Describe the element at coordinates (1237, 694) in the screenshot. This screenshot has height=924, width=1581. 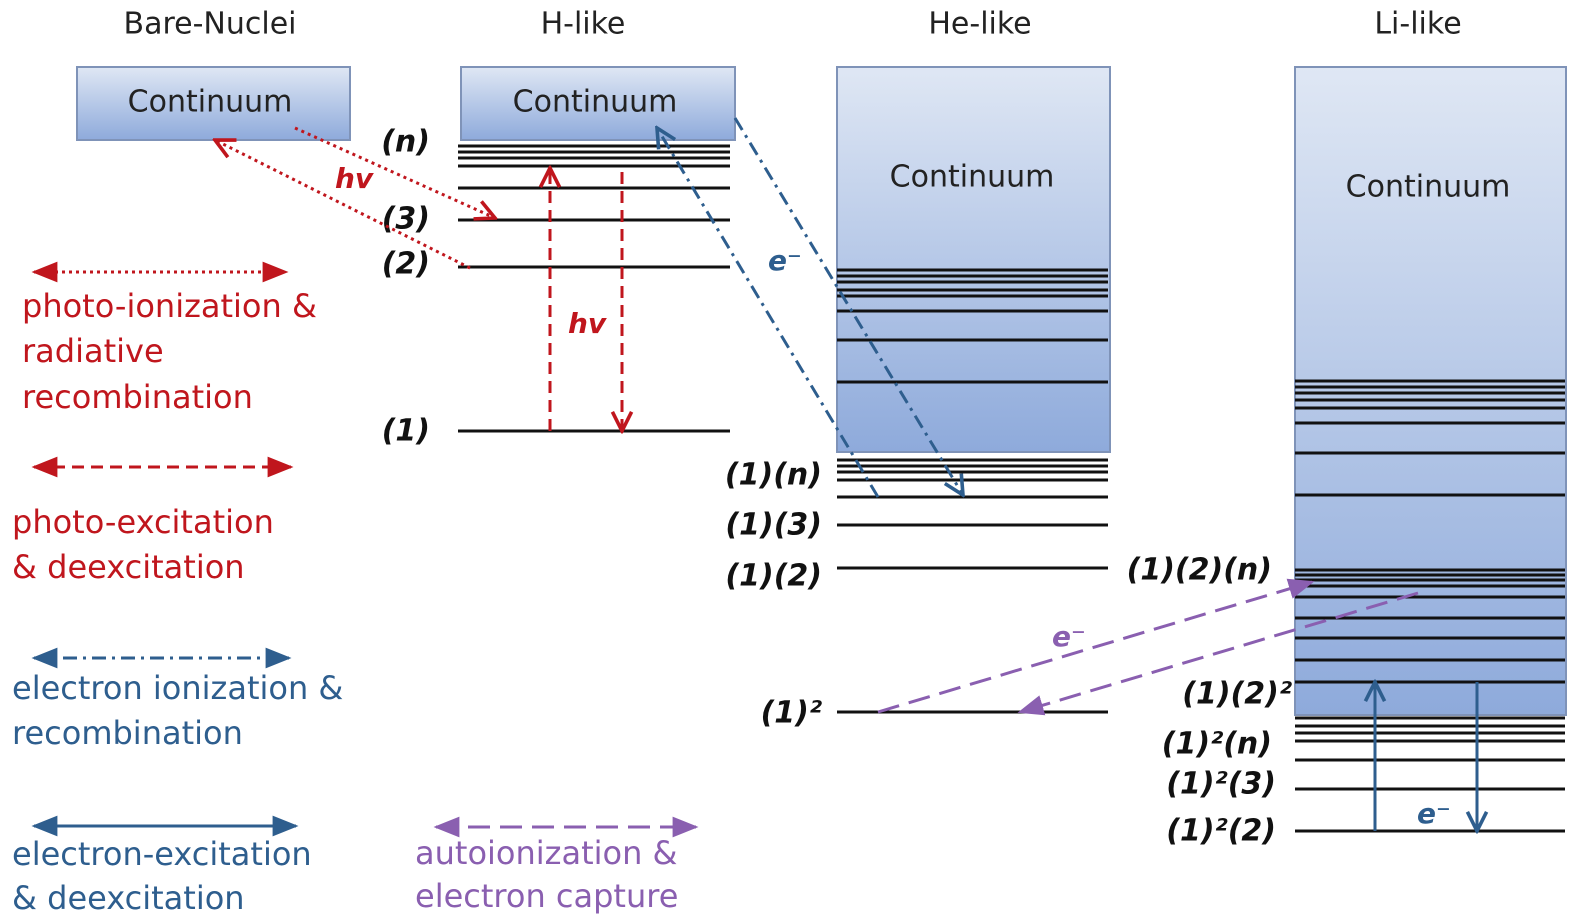
I see `level-label: (1)(2)²` at that location.